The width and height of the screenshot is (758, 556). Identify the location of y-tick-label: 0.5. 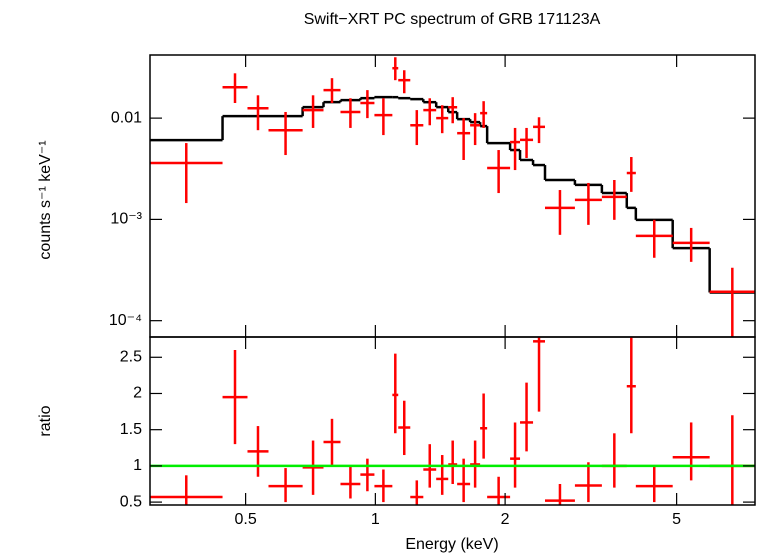
(131, 501).